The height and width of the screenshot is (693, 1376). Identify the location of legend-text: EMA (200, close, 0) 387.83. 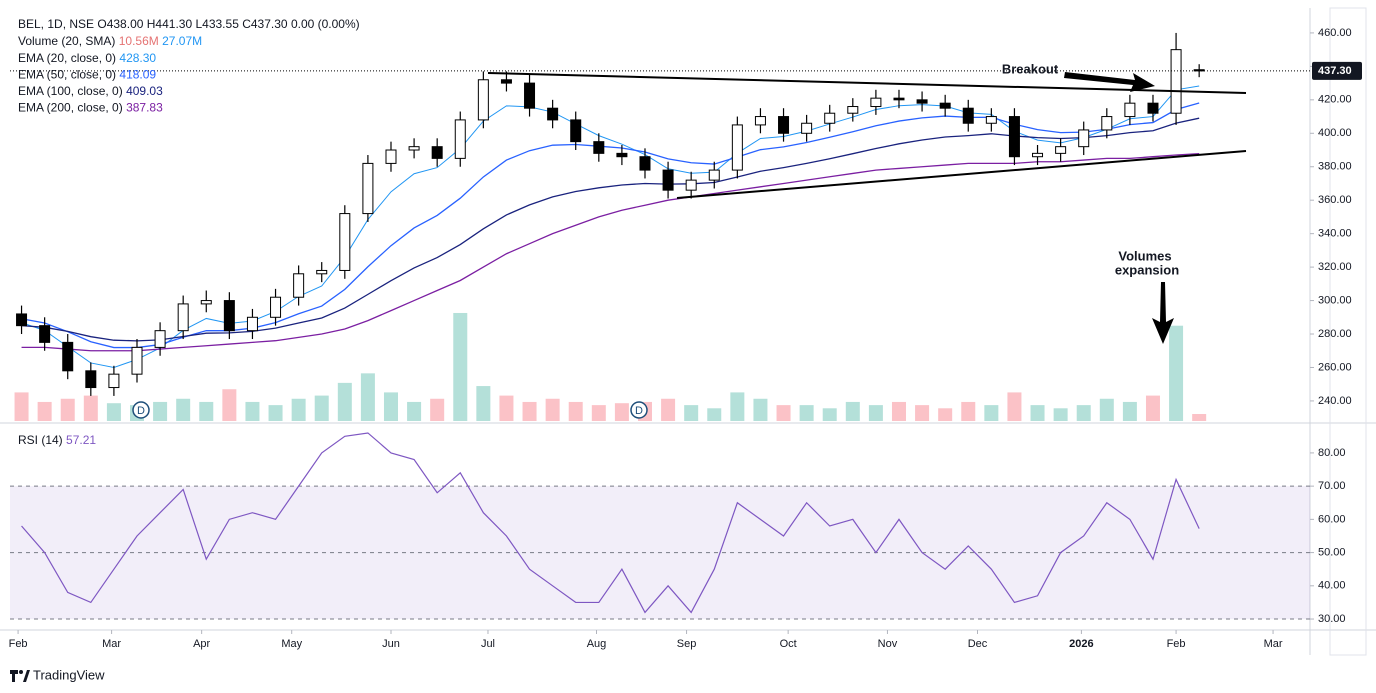
(90, 108).